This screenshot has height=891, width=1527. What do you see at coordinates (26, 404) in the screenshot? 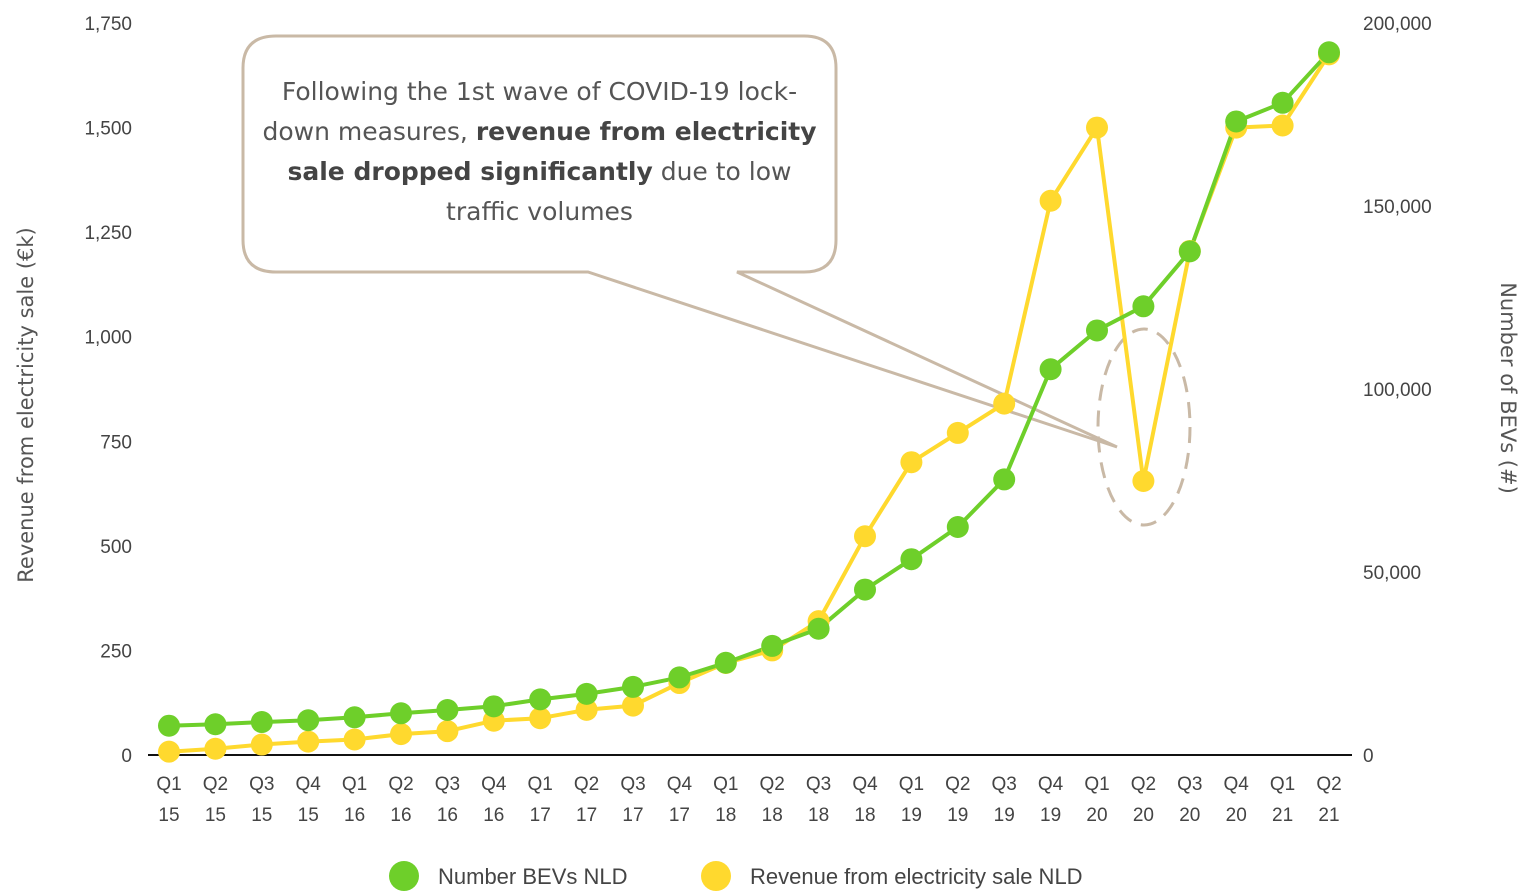
I see `left-axis-title: Revenue from electricity sale (€k)` at bounding box center [26, 404].